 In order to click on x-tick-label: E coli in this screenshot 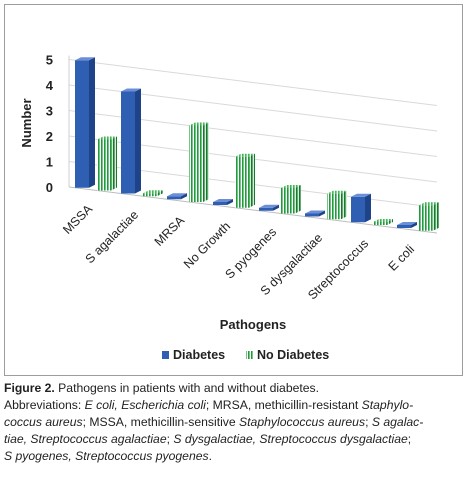, I will do `click(402, 258)`.